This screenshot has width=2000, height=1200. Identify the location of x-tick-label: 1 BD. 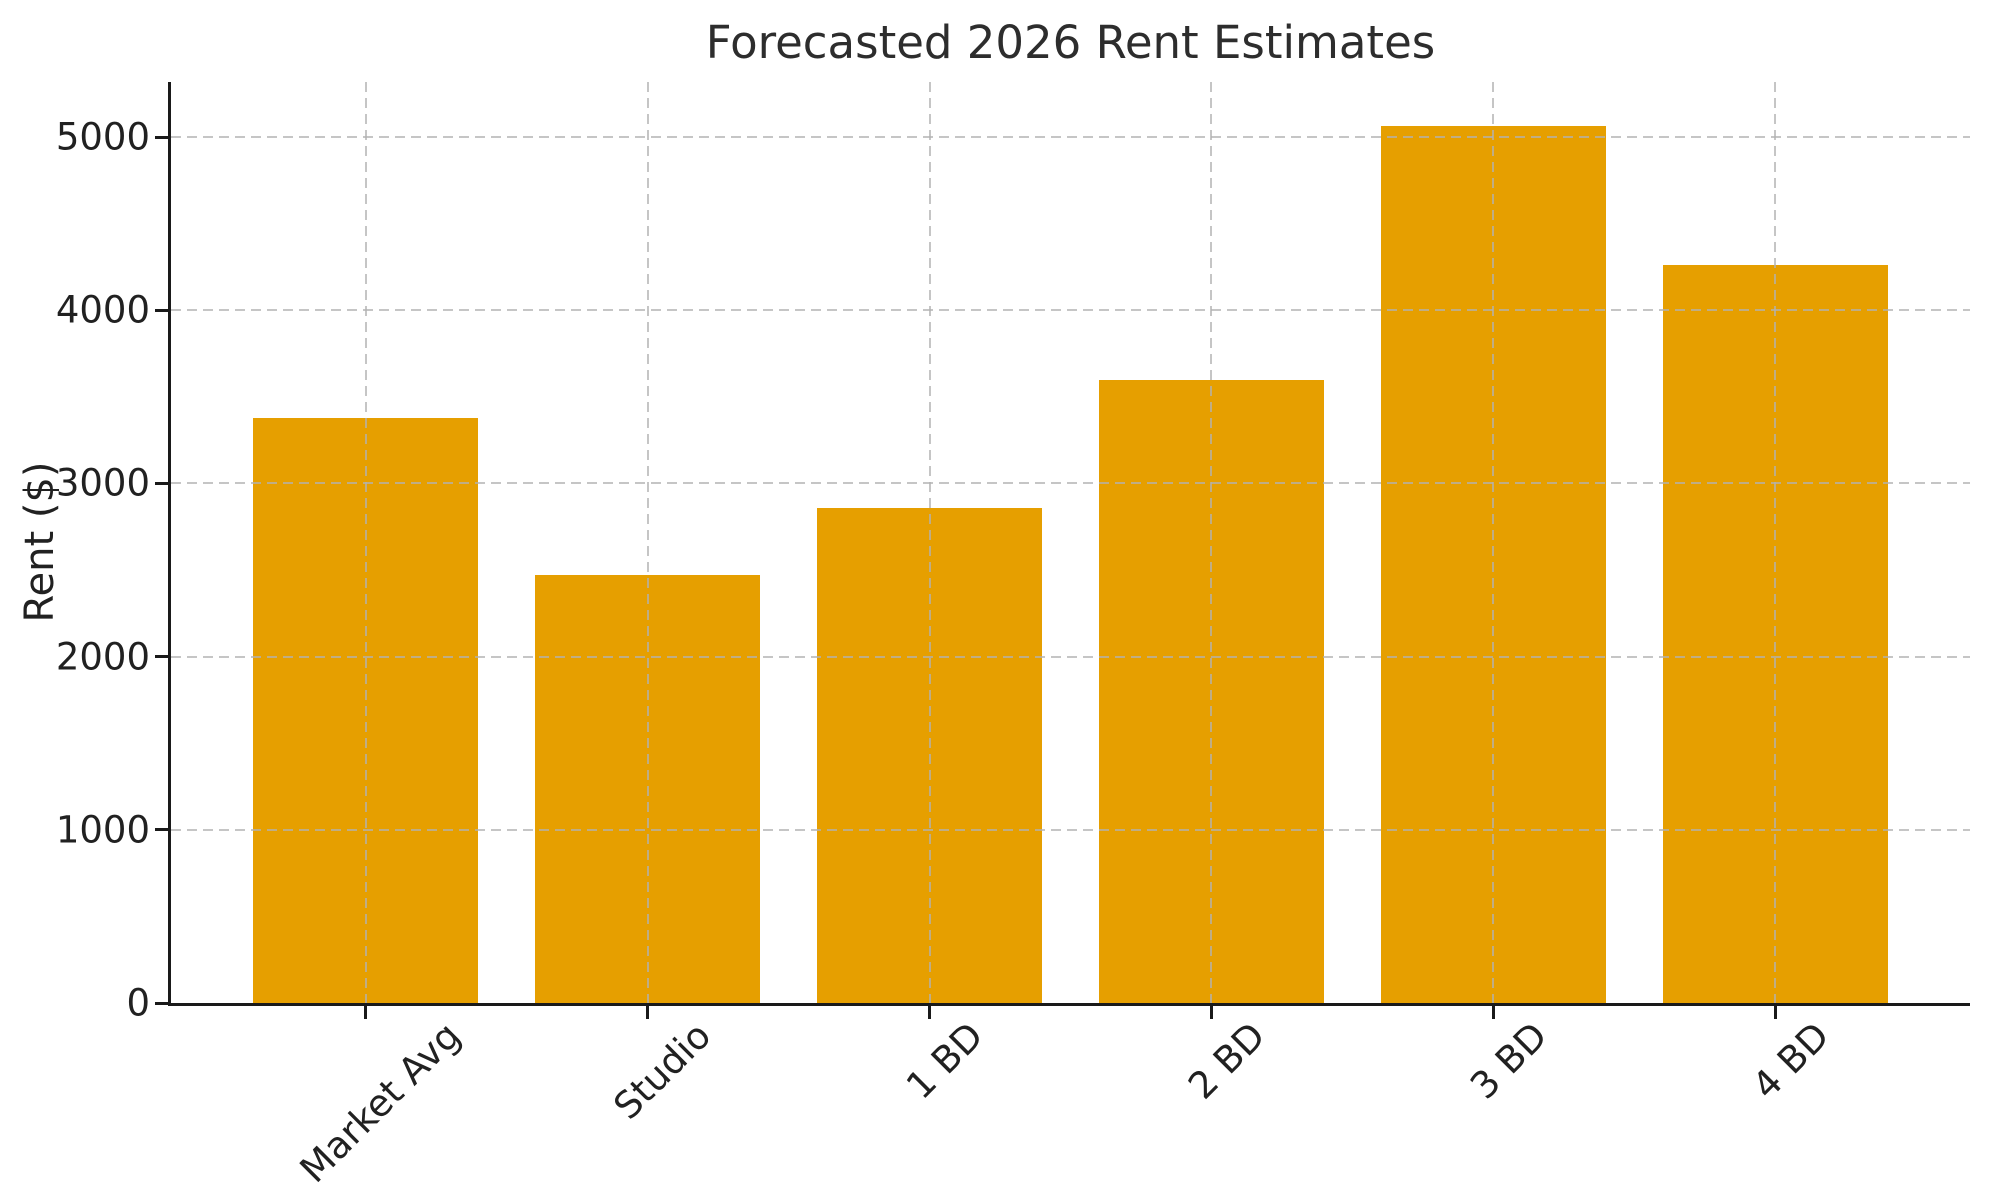
(944, 1061).